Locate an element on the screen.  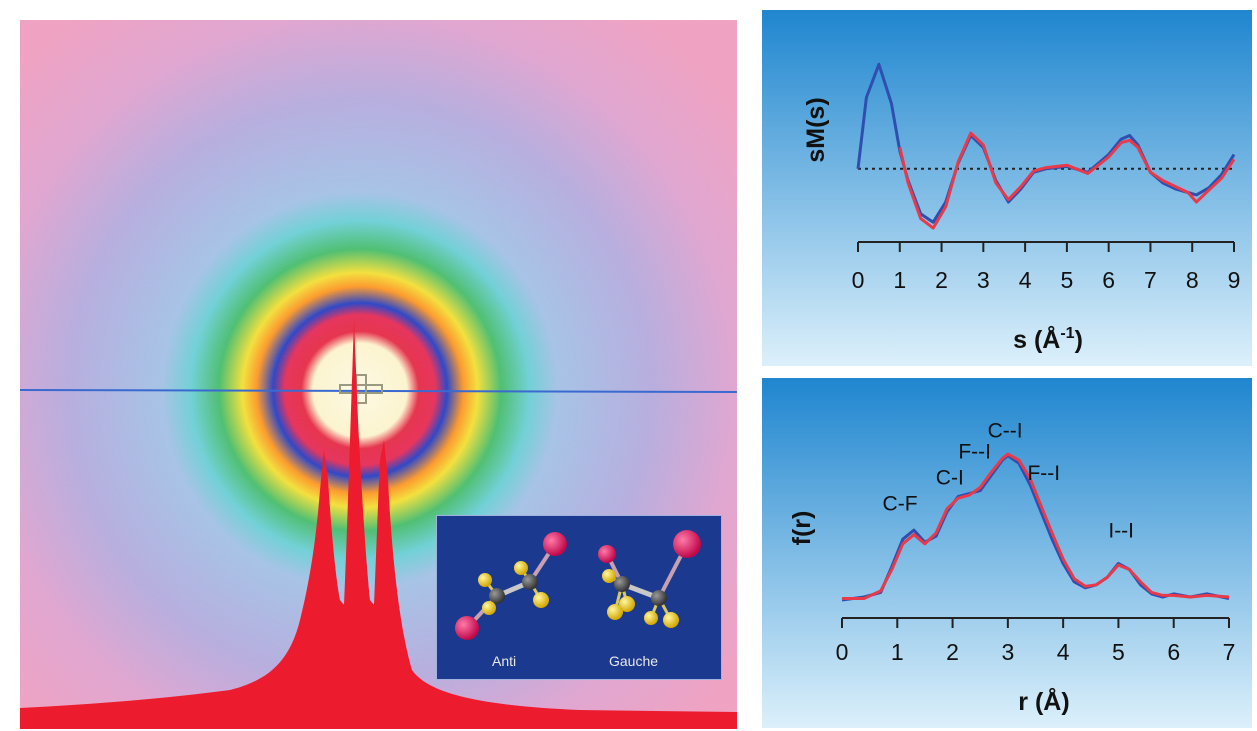
peak-label: C-I is located at coordinates (950, 477).